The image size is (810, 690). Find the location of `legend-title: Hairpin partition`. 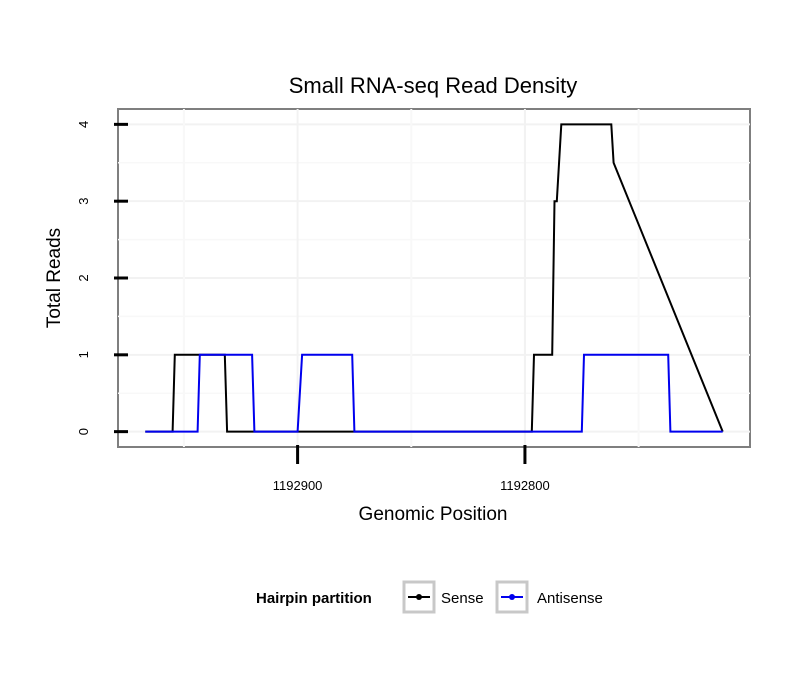

legend-title: Hairpin partition is located at coordinates (314, 598).